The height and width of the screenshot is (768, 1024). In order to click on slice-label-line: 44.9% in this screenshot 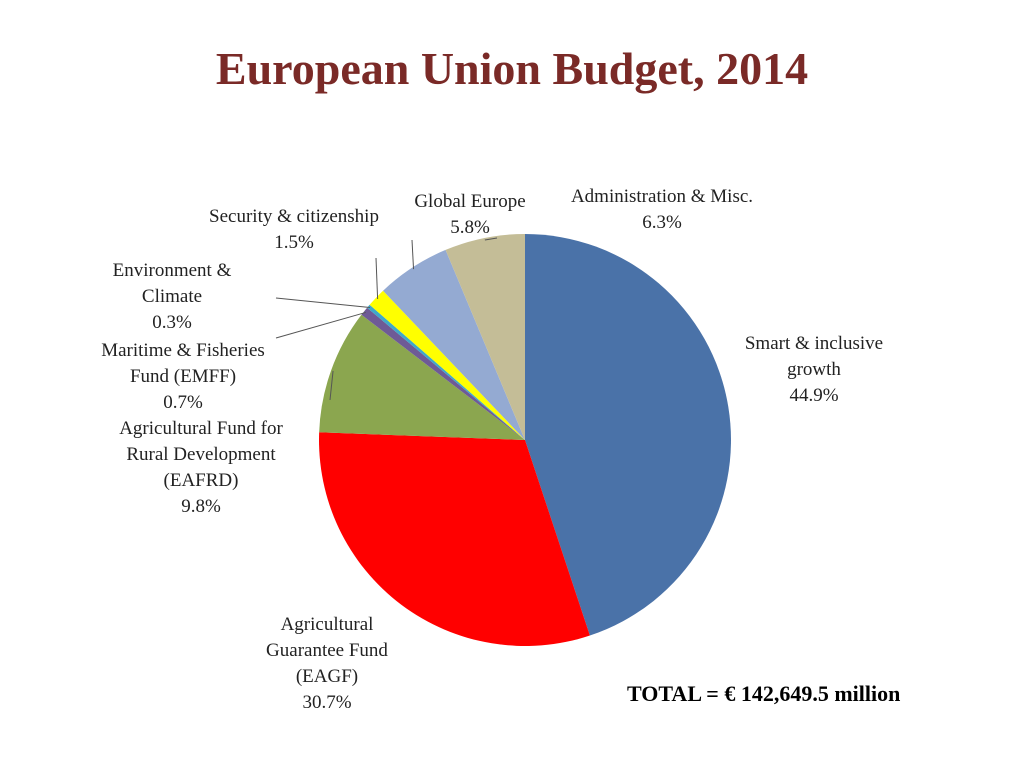, I will do `click(813, 395)`.